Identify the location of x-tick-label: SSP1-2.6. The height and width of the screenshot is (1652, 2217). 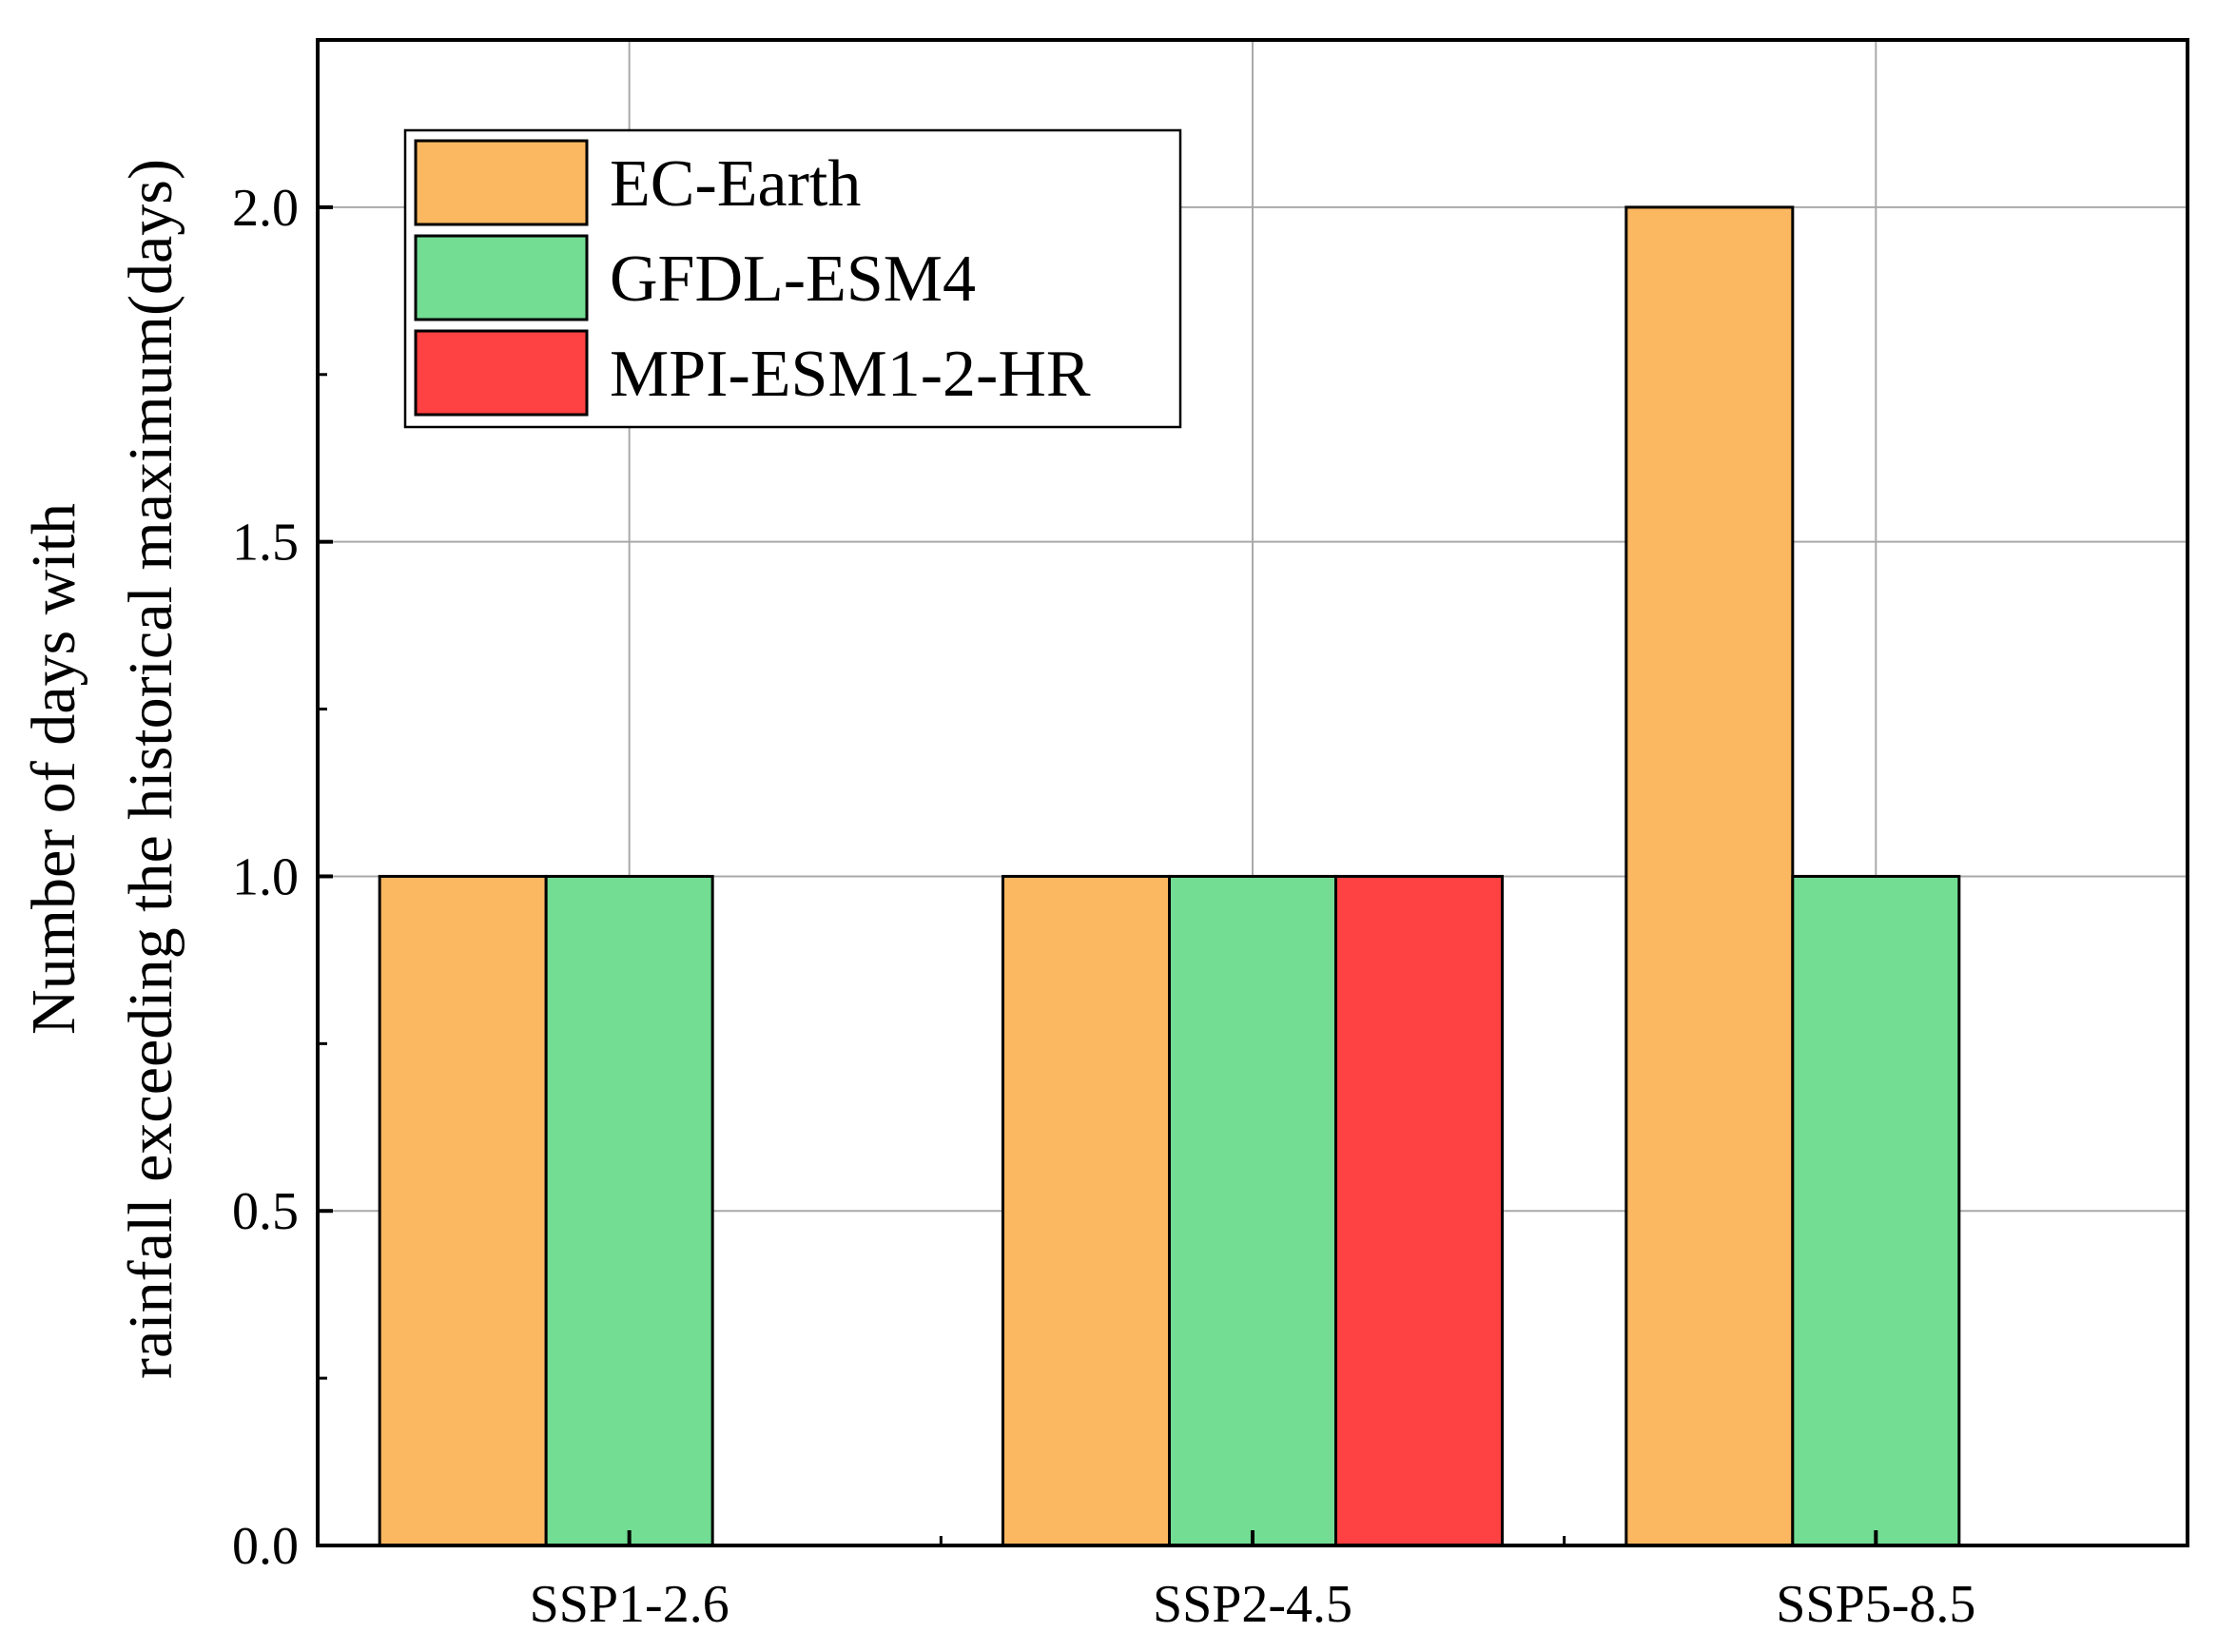
(629, 1604).